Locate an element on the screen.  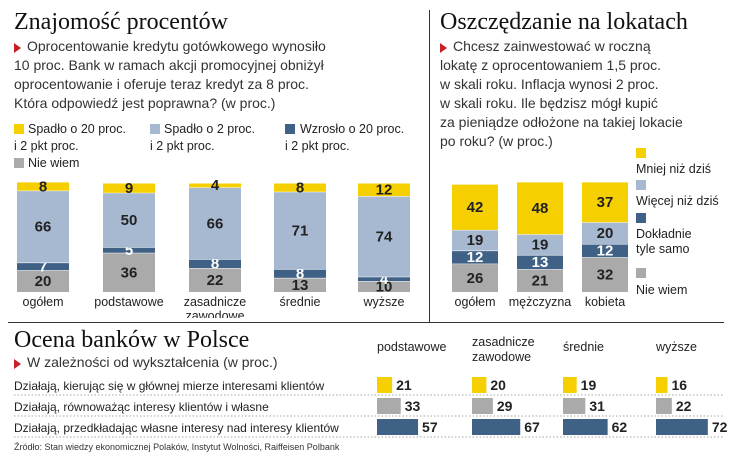
category-label: średnie is located at coordinates (300, 302).